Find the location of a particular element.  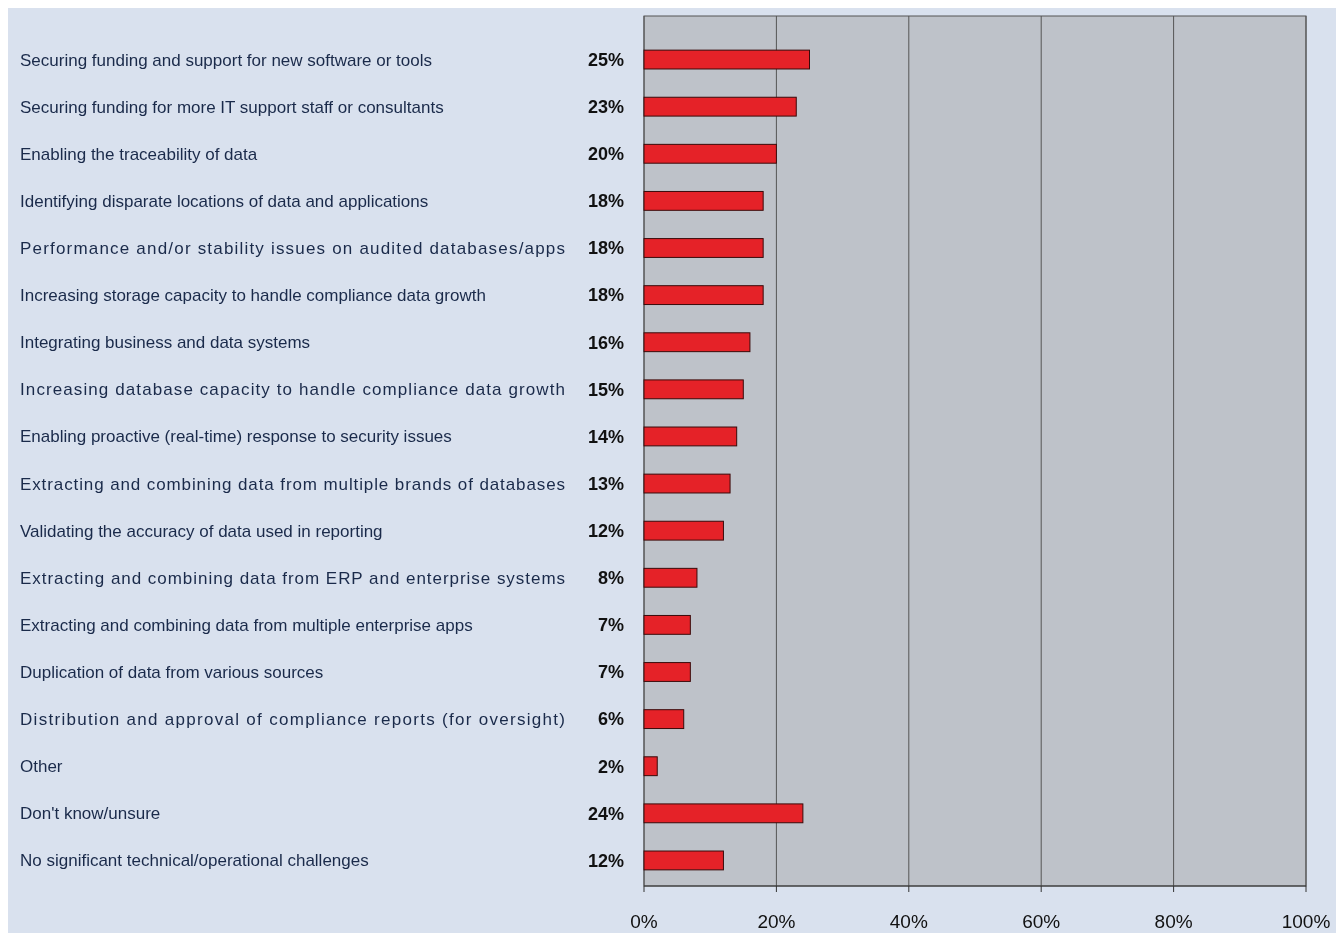

y-tick-label: Don't know/unsure is located at coordinates (90, 814).